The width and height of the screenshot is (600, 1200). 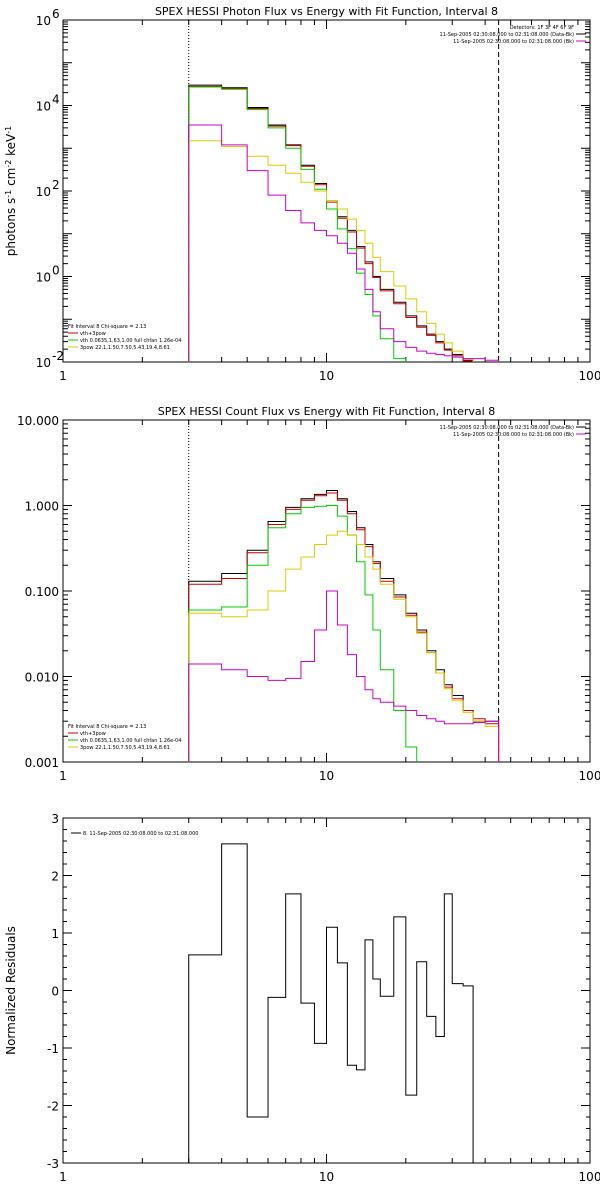 I want to click on y-tick-label: 10.000, so click(x=38, y=421).